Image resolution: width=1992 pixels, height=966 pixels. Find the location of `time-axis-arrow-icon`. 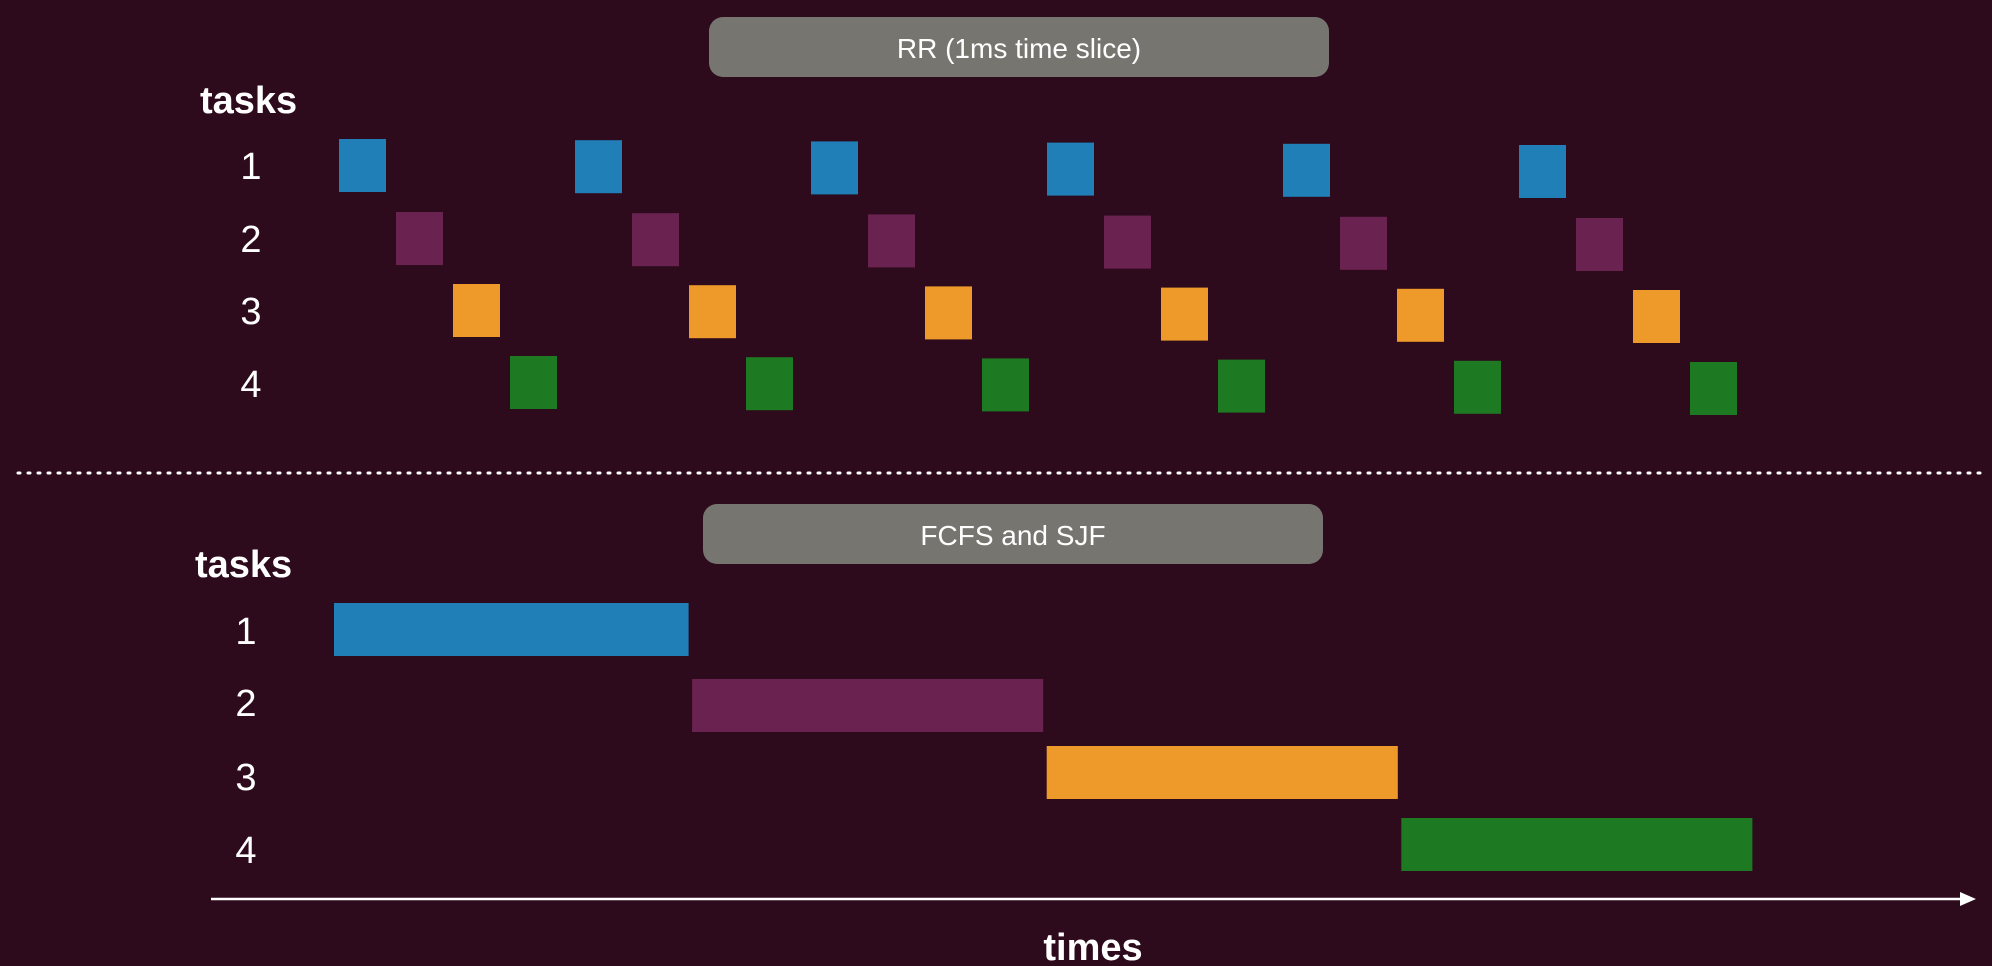

time-axis-arrow-icon is located at coordinates (1968, 899).